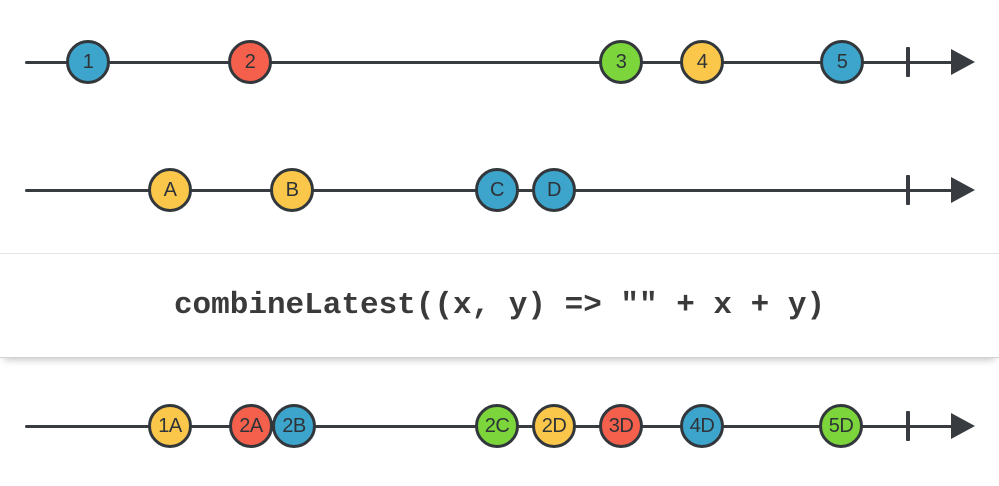 Image resolution: width=999 pixels, height=486 pixels. What do you see at coordinates (554, 426) in the screenshot?
I see `marble-2D: 2D` at bounding box center [554, 426].